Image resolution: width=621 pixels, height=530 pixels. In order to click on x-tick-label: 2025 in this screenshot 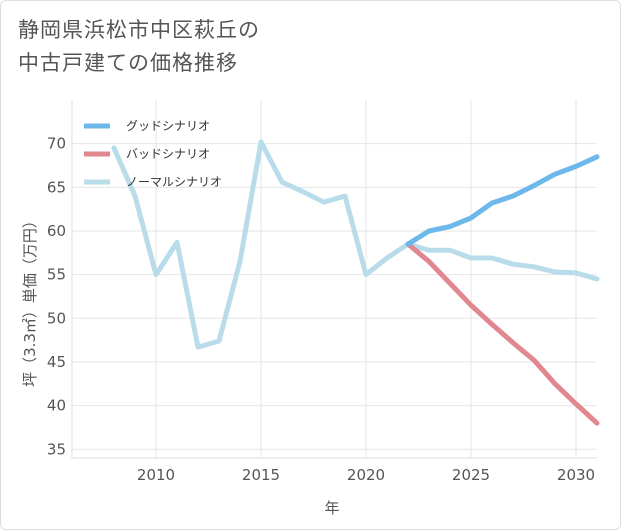, I will do `click(471, 475)`.